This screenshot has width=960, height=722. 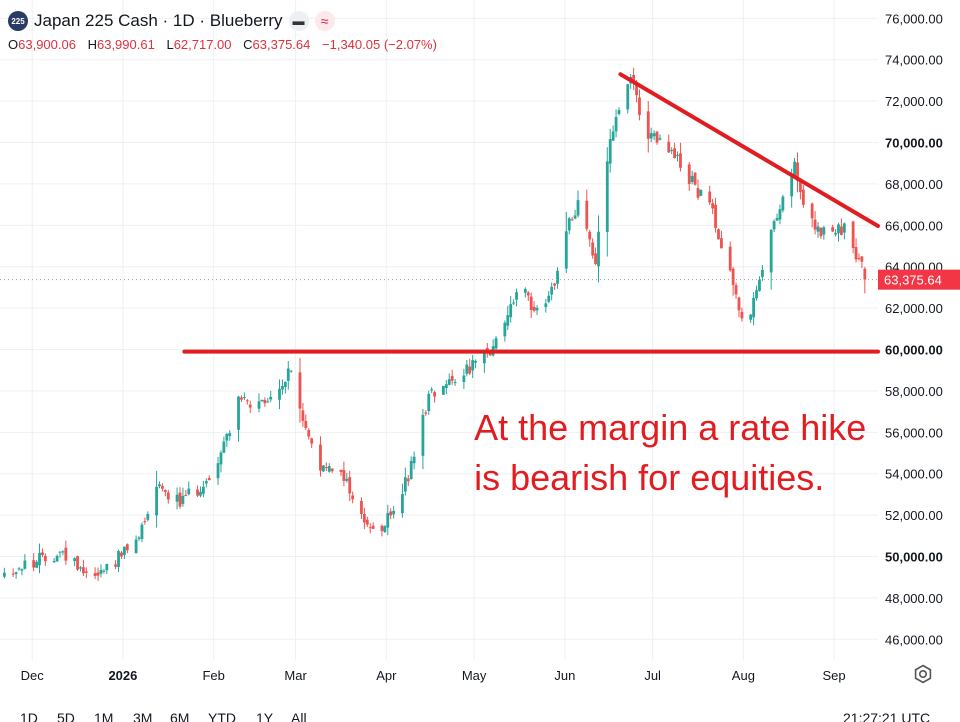 What do you see at coordinates (914, 391) in the screenshot?
I see `price-tick-label: 58,000.00` at bounding box center [914, 391].